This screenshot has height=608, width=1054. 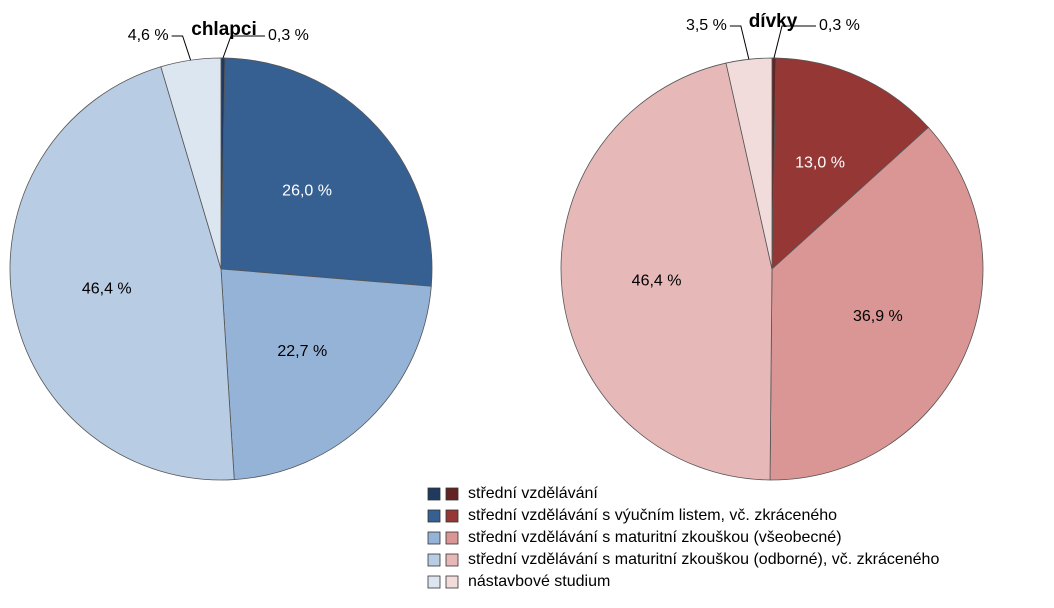 I want to click on data-label: 4,6 %, so click(x=148, y=35).